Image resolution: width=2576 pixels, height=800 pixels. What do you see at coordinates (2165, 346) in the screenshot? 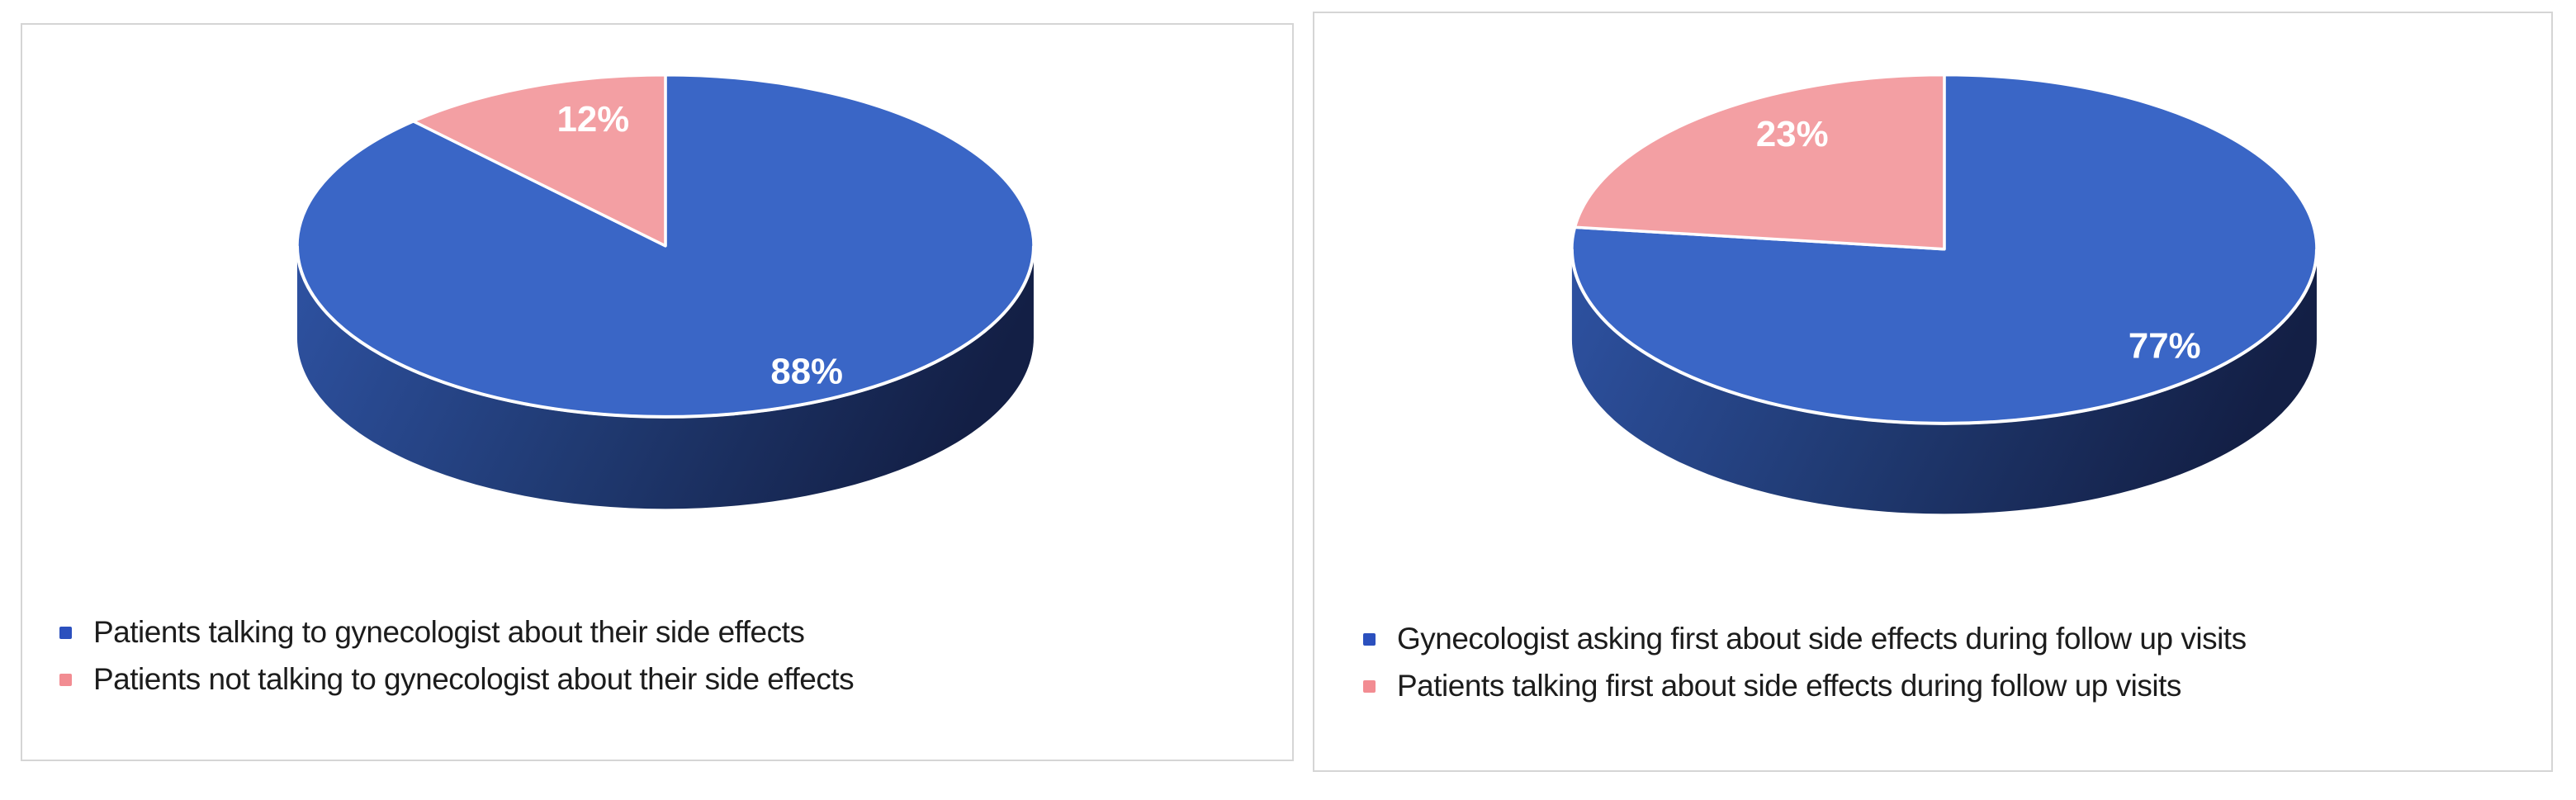
I see `slice-label: 77%` at bounding box center [2165, 346].